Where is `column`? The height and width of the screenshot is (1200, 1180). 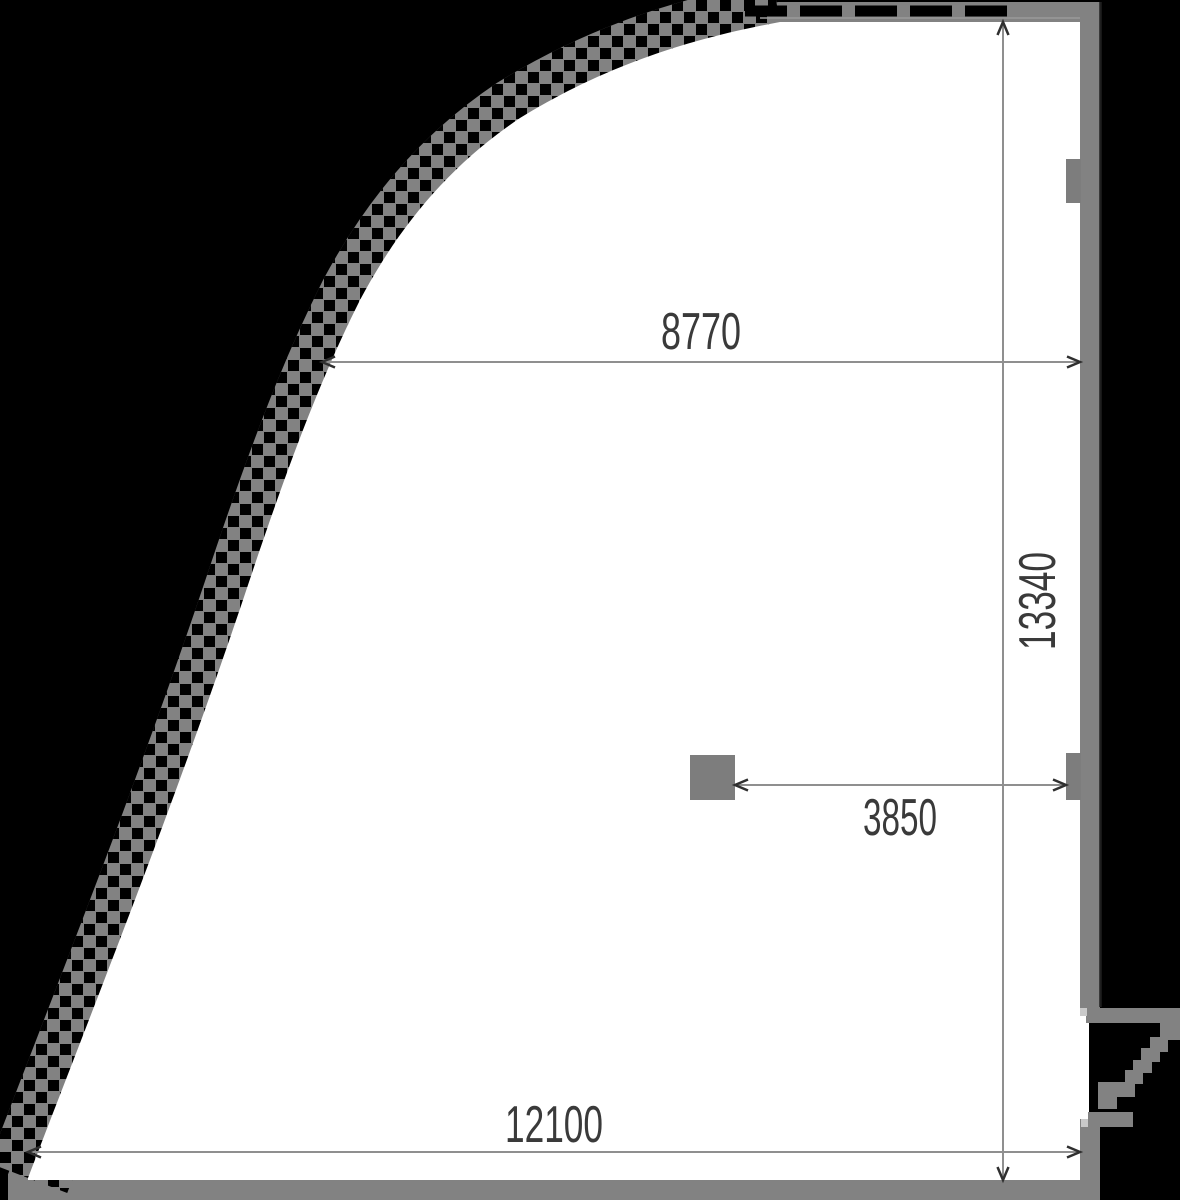 column is located at coordinates (712, 777).